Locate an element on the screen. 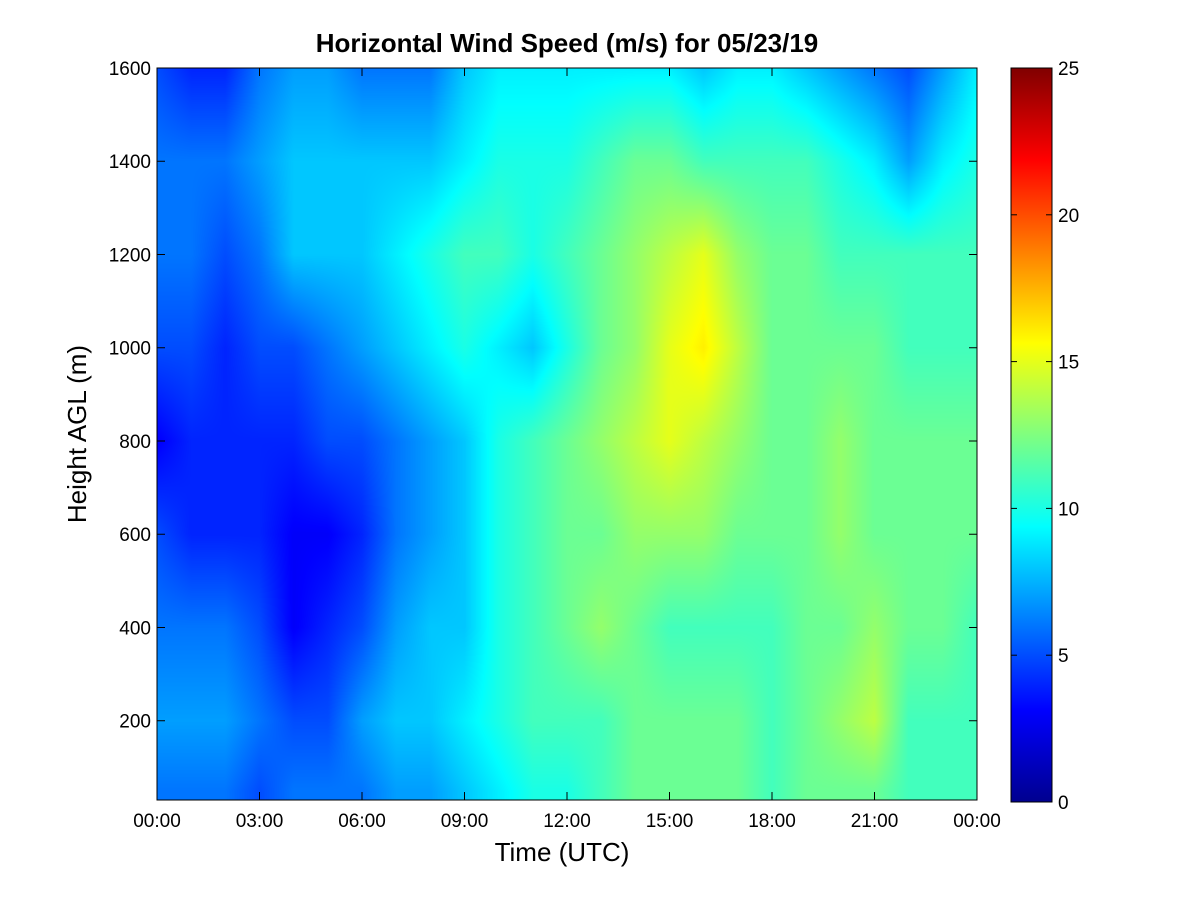 The height and width of the screenshot is (900, 1200). x-tick-label: 06:00 is located at coordinates (362, 821).